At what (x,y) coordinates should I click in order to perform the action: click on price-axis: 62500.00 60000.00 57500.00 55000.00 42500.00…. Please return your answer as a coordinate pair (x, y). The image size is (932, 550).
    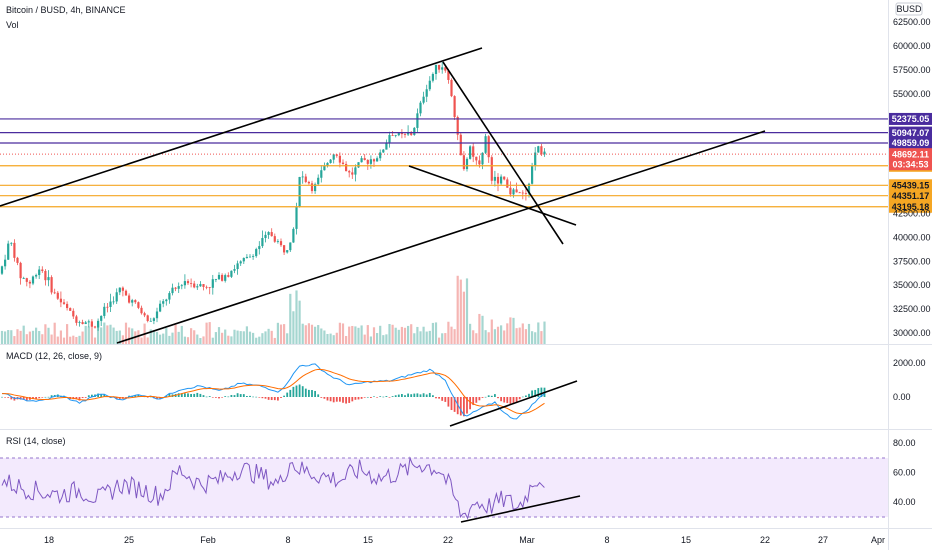
    Looking at the image, I should click on (912, 177).